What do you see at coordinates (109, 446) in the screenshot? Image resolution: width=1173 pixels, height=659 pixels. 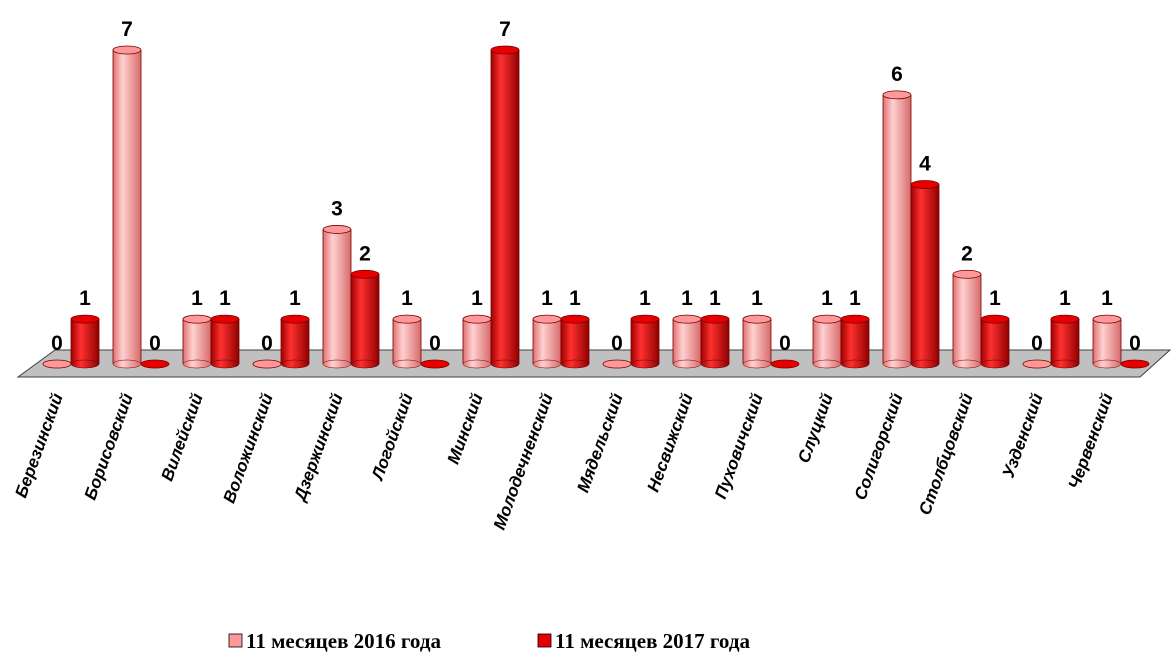 I see `x-tick-label: Борисовский` at bounding box center [109, 446].